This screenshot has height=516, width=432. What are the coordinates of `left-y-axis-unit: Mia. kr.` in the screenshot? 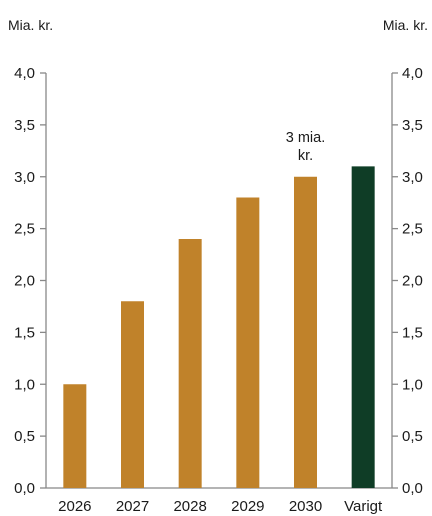 It's located at (30, 25).